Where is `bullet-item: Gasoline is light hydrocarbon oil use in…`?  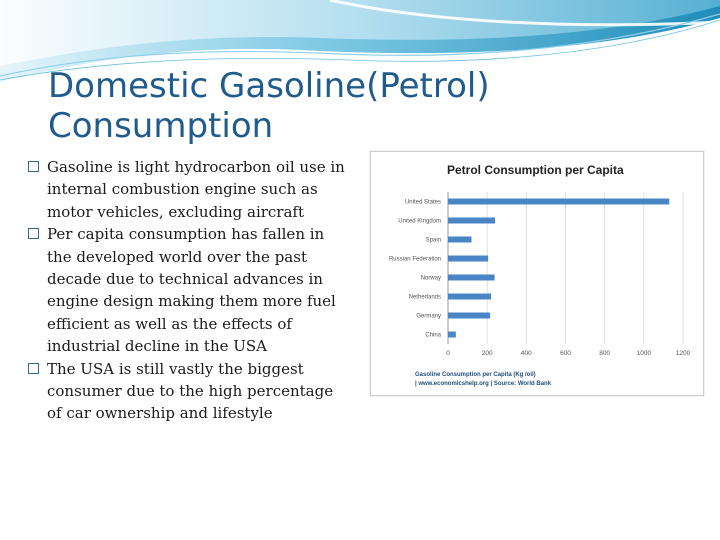
bullet-item: Gasoline is light hydrocarbon oil use in… is located at coordinates (188, 189).